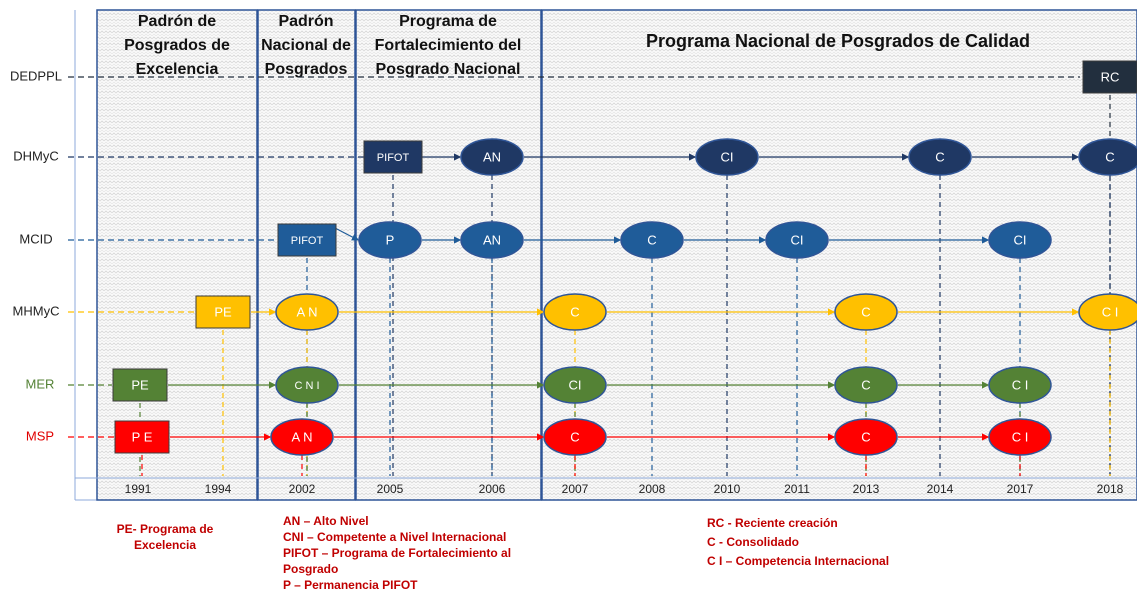  I want to click on row-label: DEDPPL, so click(36, 75).